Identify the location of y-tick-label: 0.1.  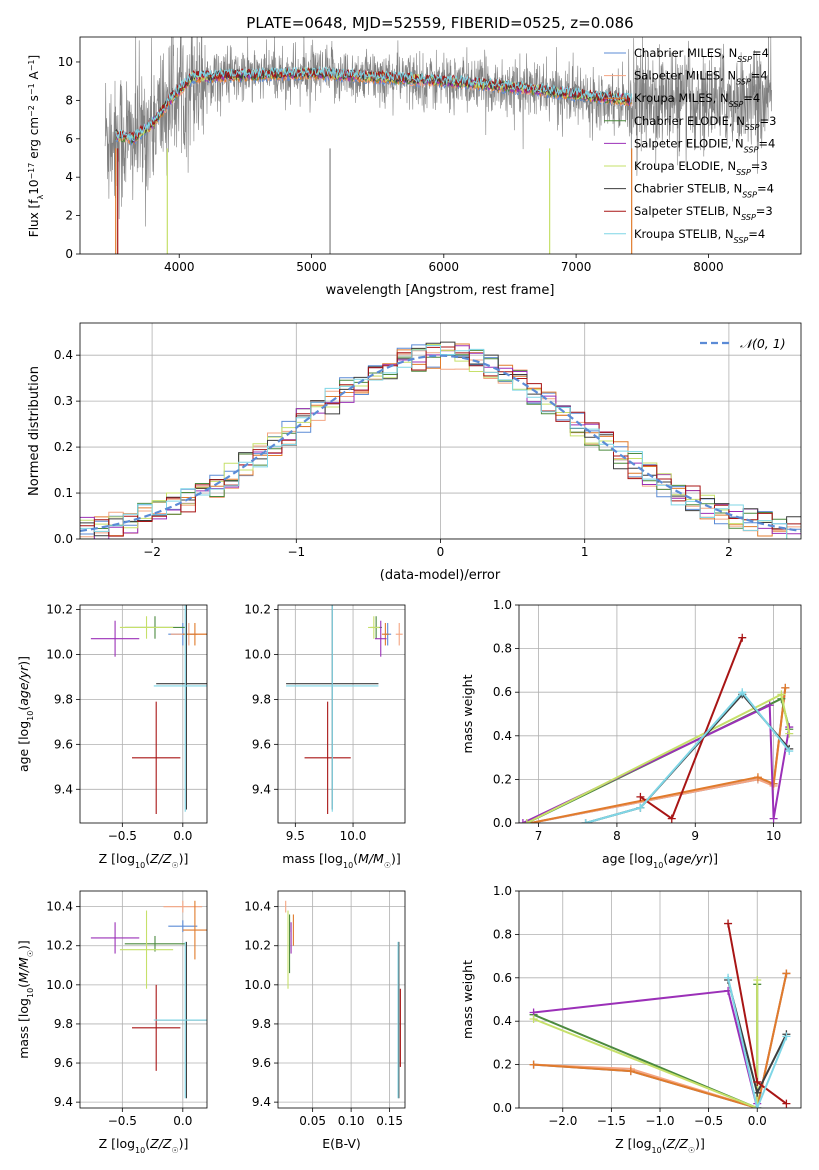
(63, 493).